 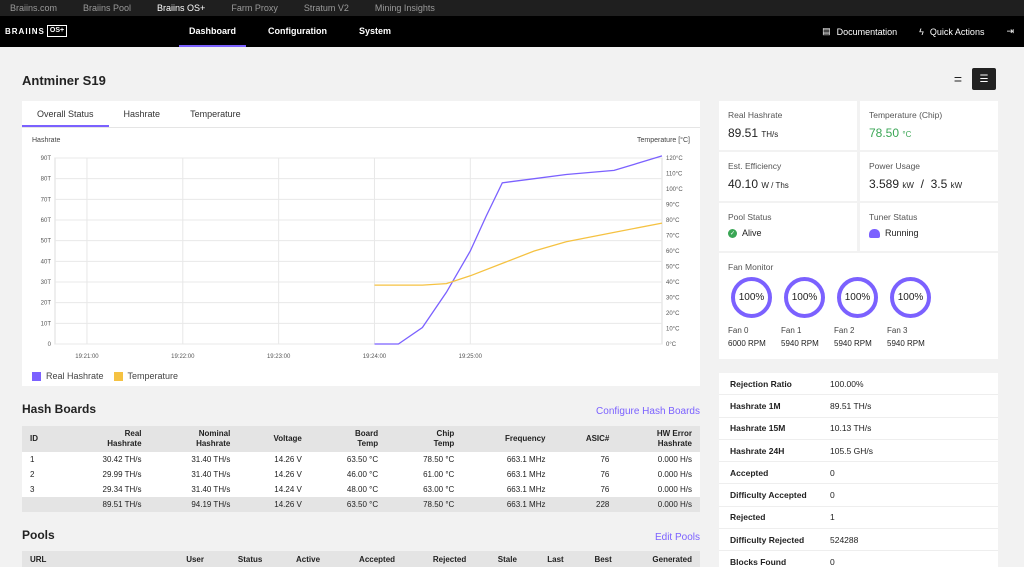 I want to click on summary-key: Difficulty Accepted, so click(x=768, y=495).